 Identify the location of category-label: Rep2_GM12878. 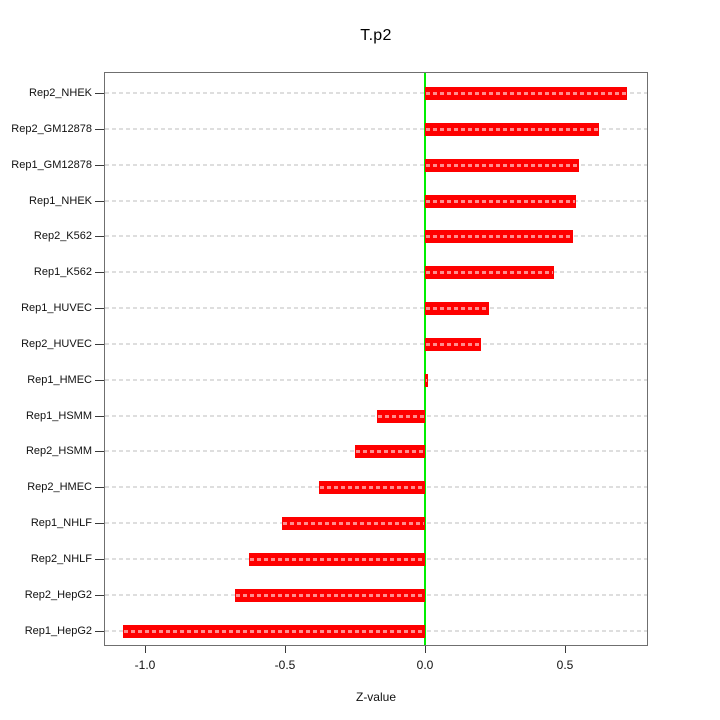
(51, 128).